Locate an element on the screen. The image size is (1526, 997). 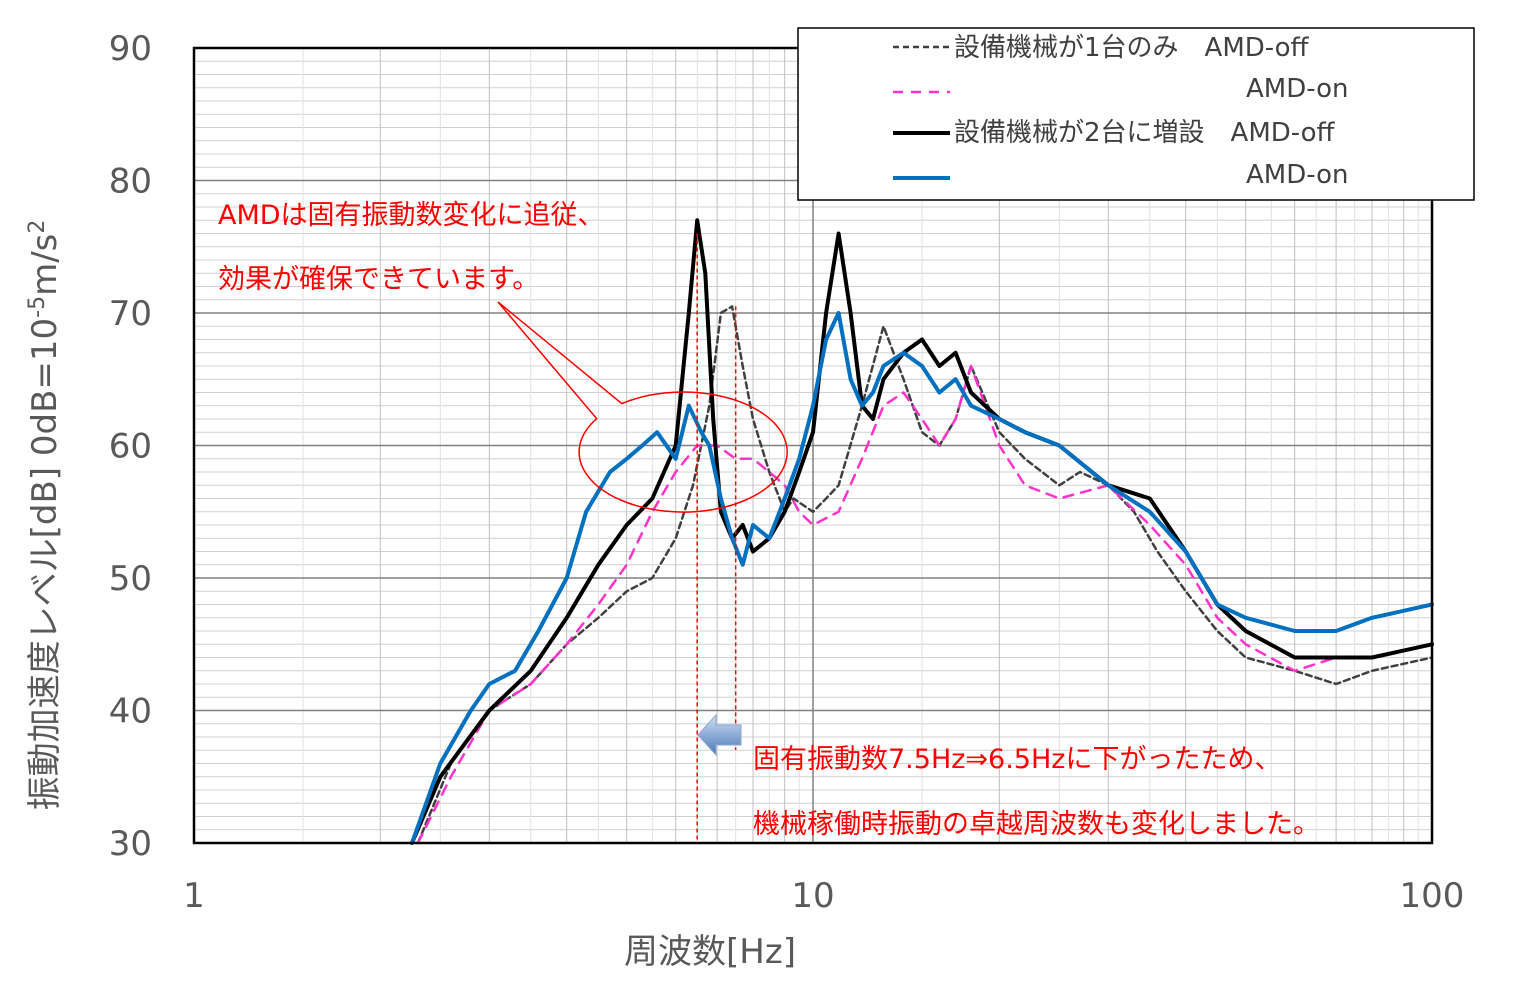
y-axis-title-main: 振動加速度レベル[dB] 0dB=10 is located at coordinates (45, 564).